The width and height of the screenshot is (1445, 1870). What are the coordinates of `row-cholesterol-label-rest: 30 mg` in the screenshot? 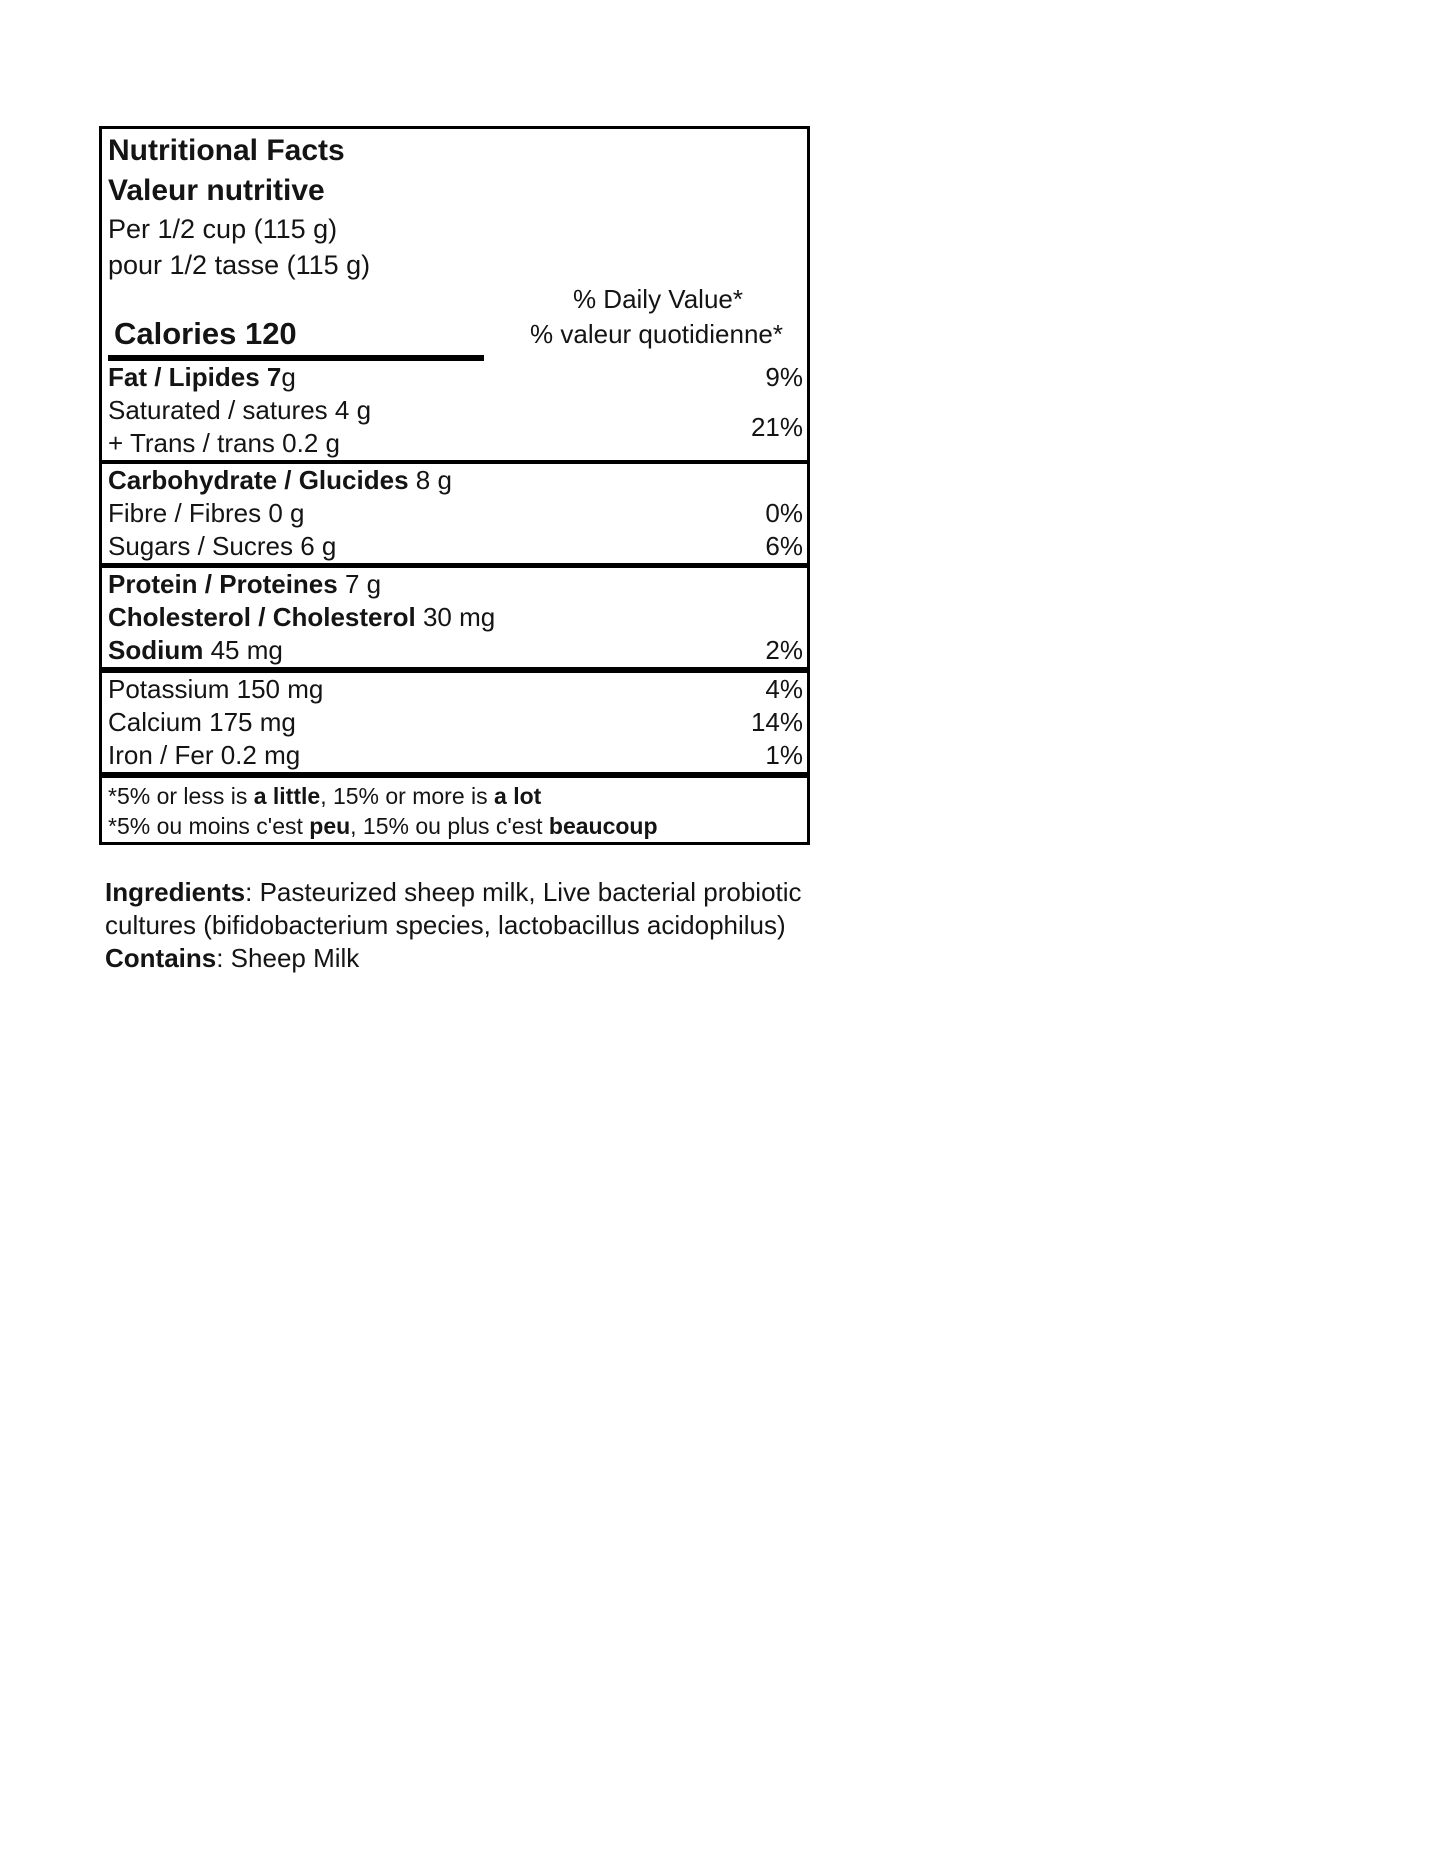 It's located at (455, 617).